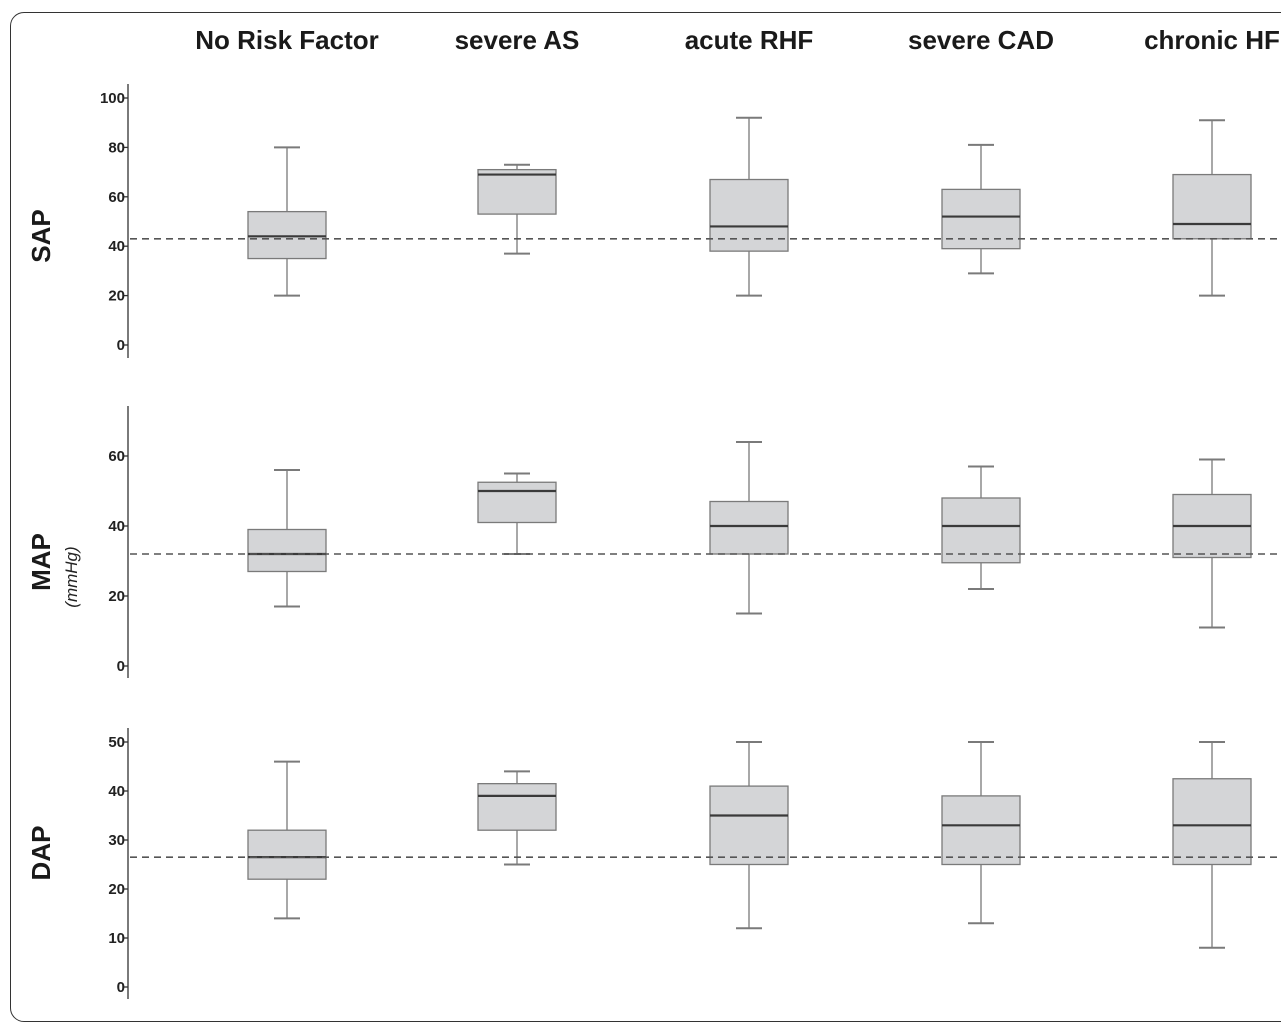 This screenshot has width=1281, height=1022. Describe the element at coordinates (517, 40) in the screenshot. I see `category-label: severe AS` at that location.